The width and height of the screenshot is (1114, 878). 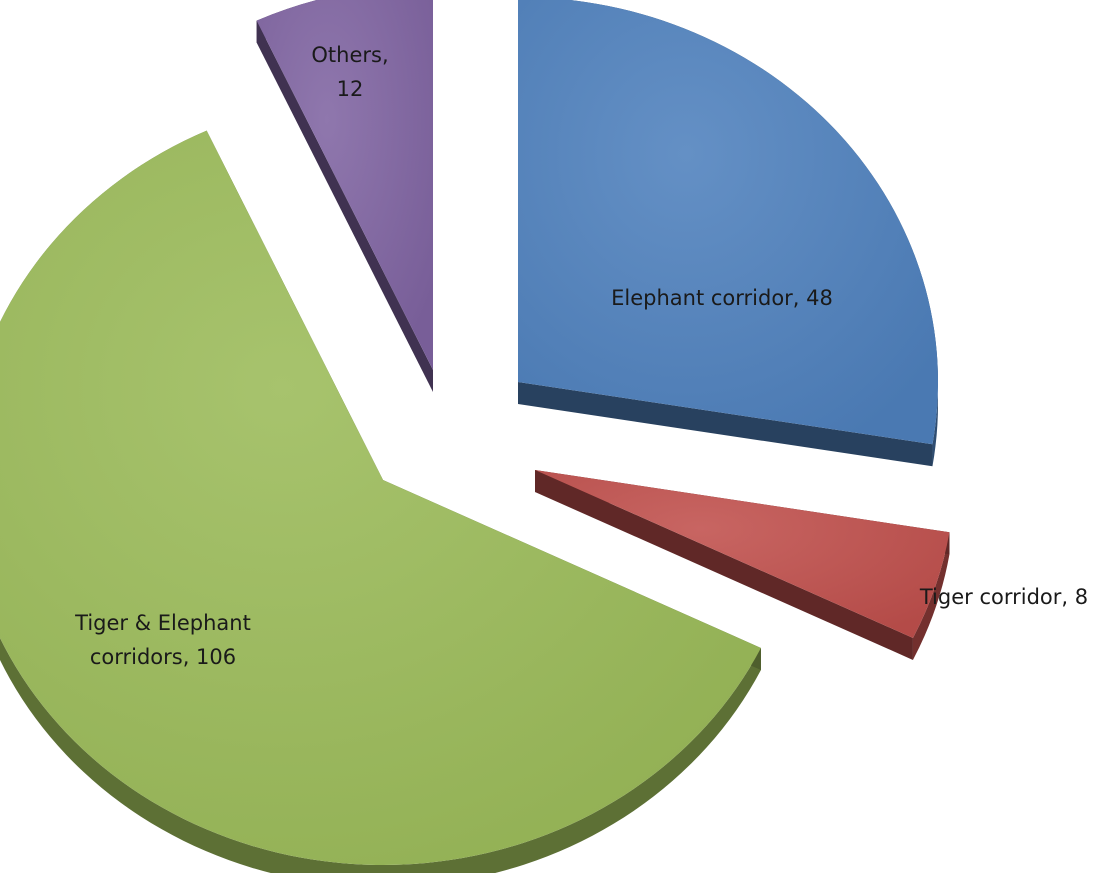 What do you see at coordinates (350, 89) in the screenshot?
I see `data-label-line: 12` at bounding box center [350, 89].